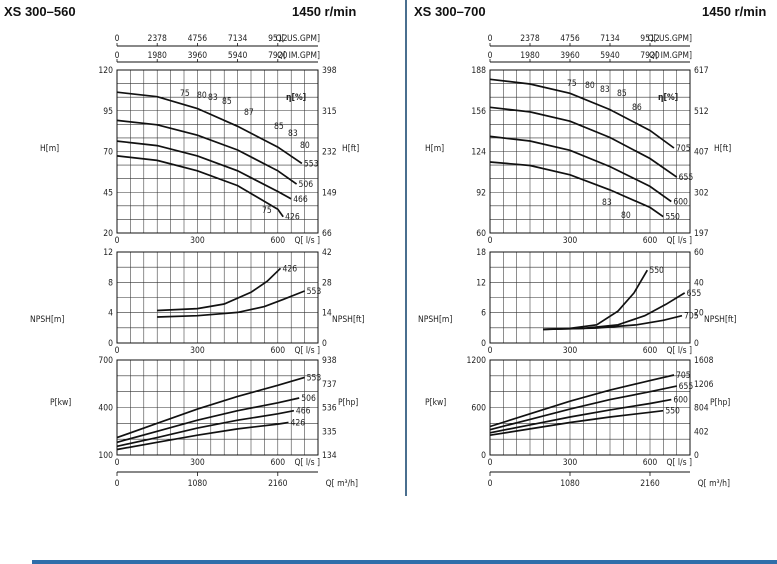 This screenshot has height=564, width=777. I want to click on right-npsh-curve-label: 655, so click(694, 294).